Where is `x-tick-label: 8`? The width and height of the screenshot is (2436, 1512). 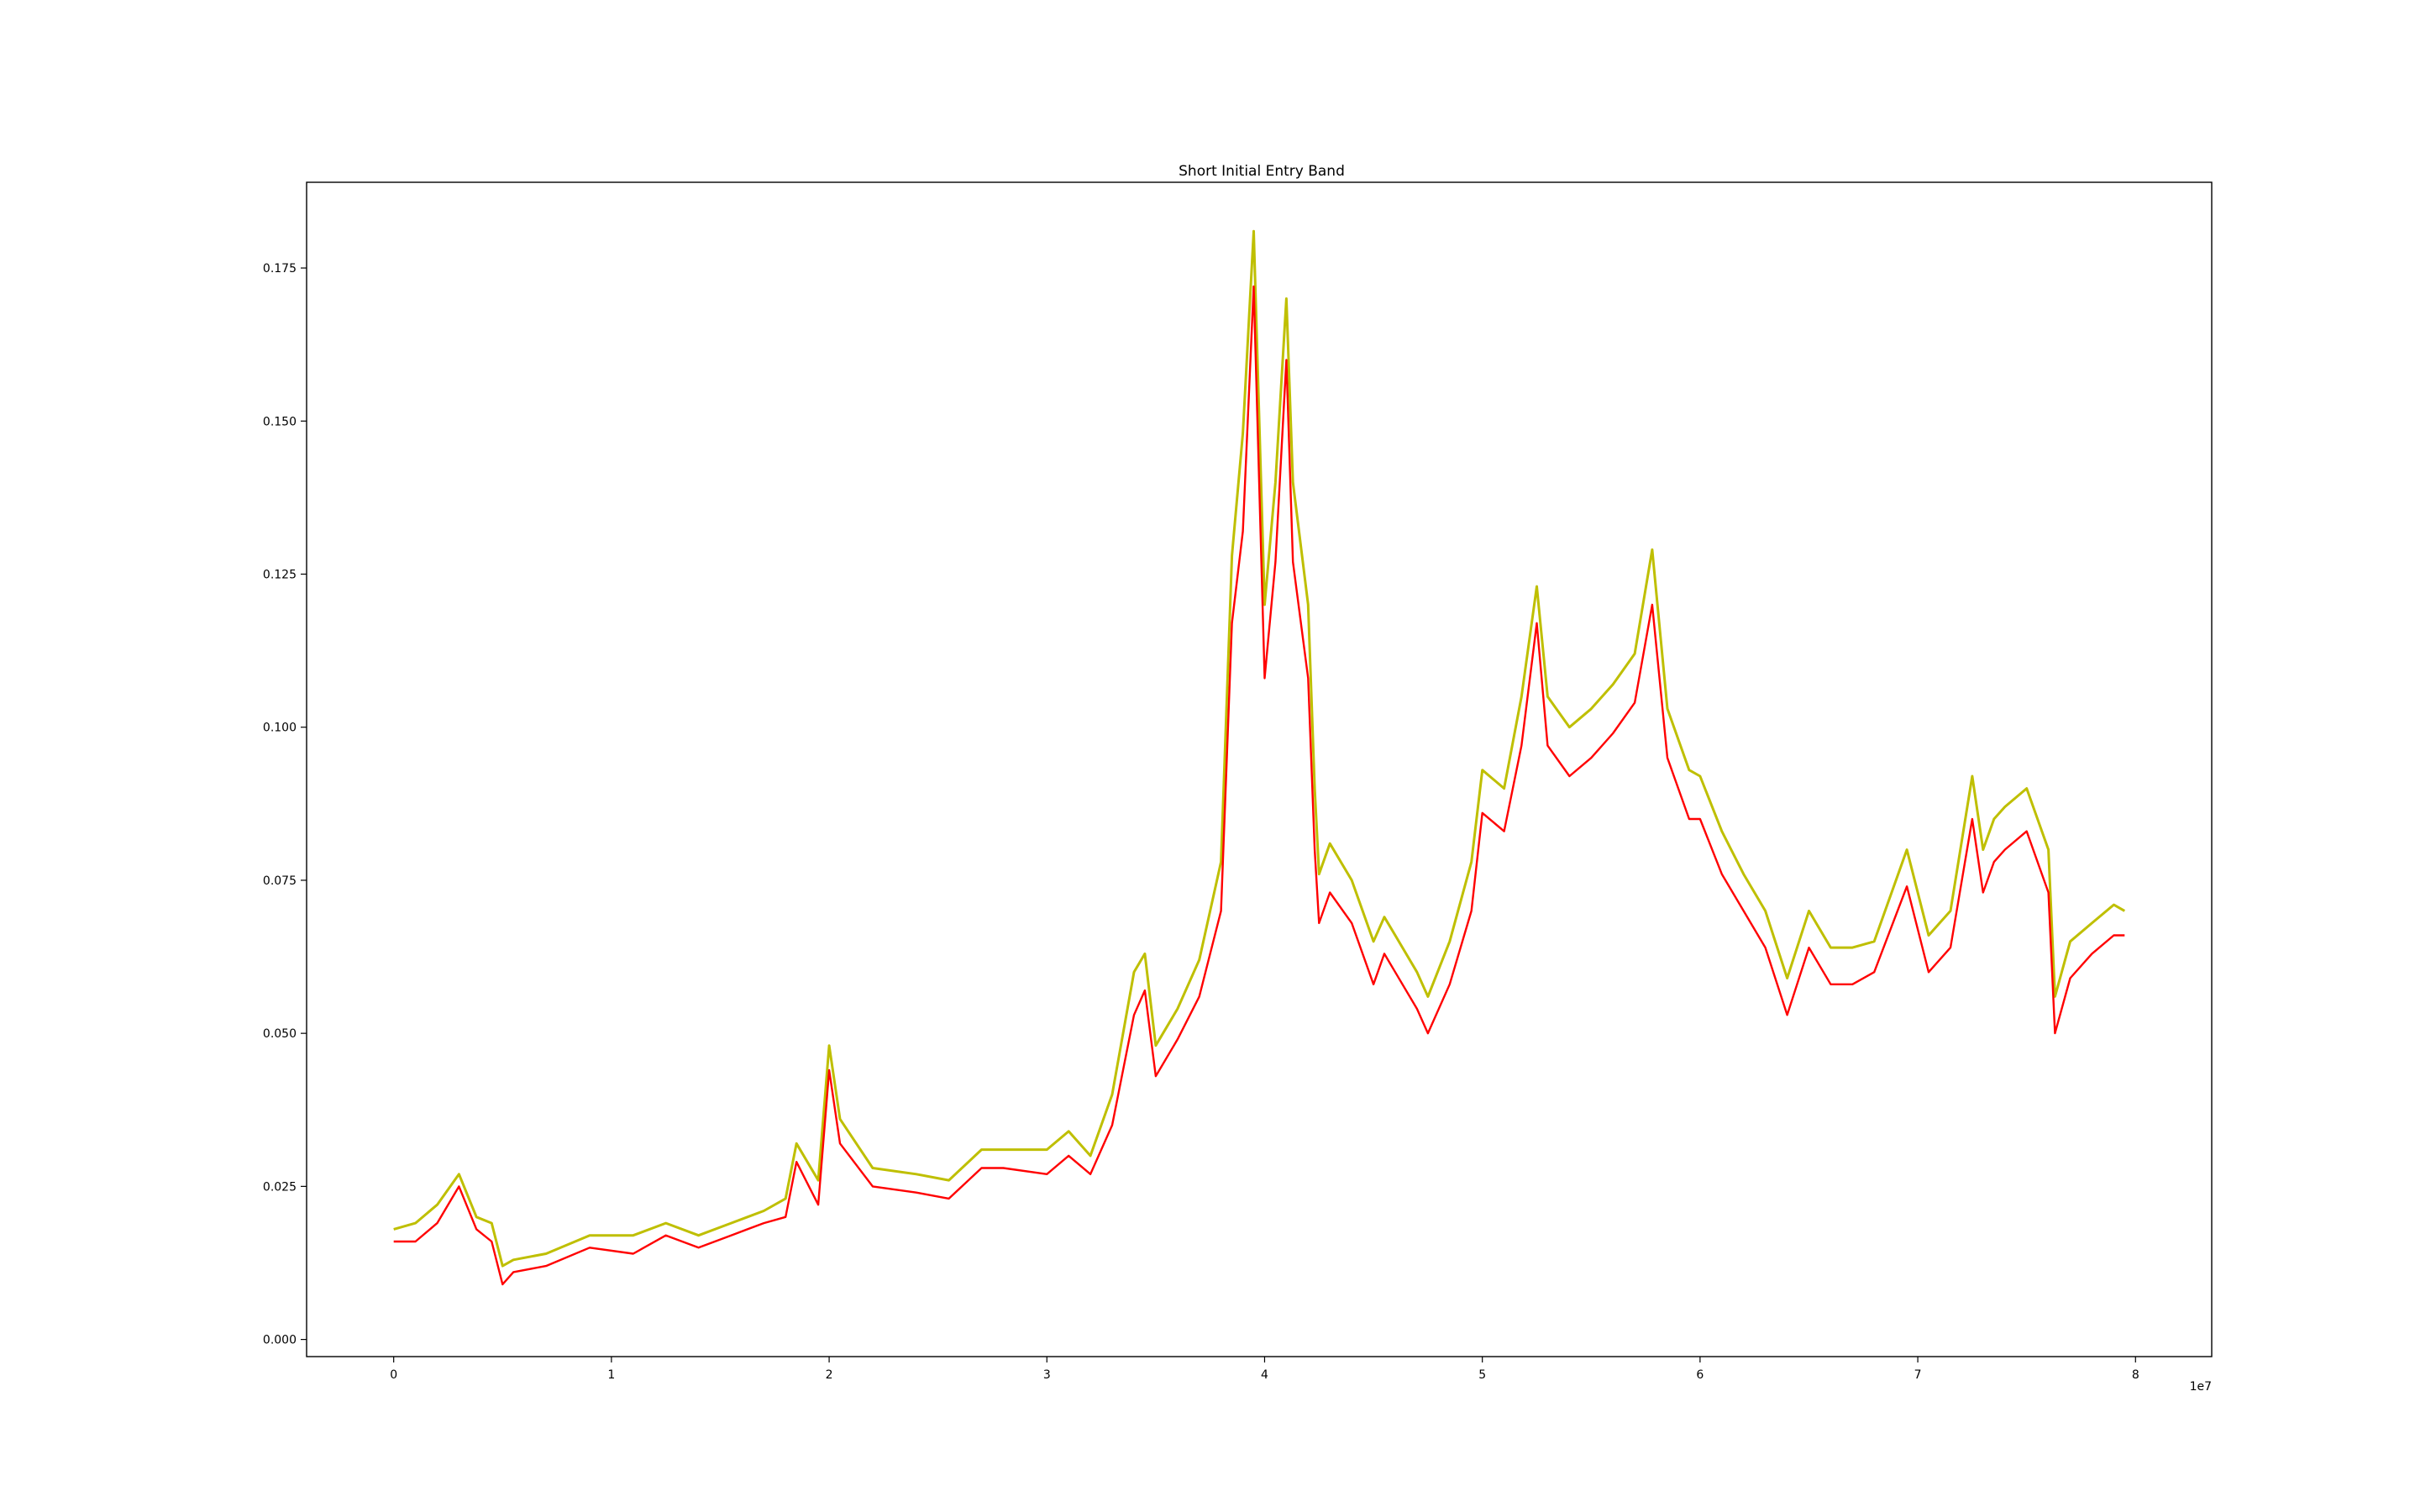
x-tick-label: 8 is located at coordinates (2135, 1375).